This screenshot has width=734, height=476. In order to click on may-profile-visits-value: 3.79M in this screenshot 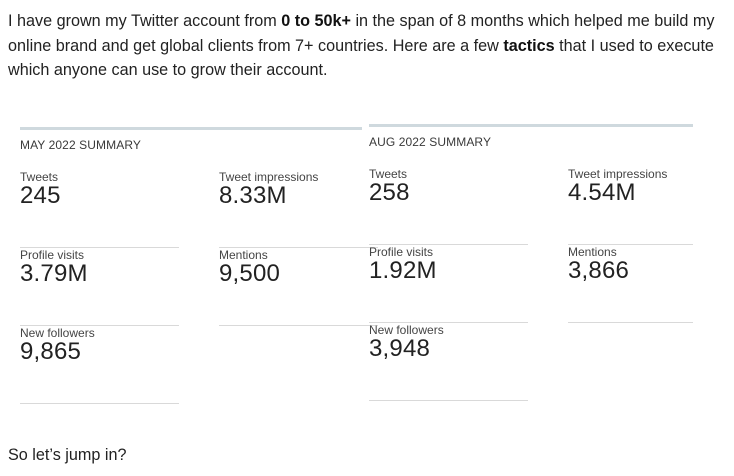, I will do `click(54, 273)`.